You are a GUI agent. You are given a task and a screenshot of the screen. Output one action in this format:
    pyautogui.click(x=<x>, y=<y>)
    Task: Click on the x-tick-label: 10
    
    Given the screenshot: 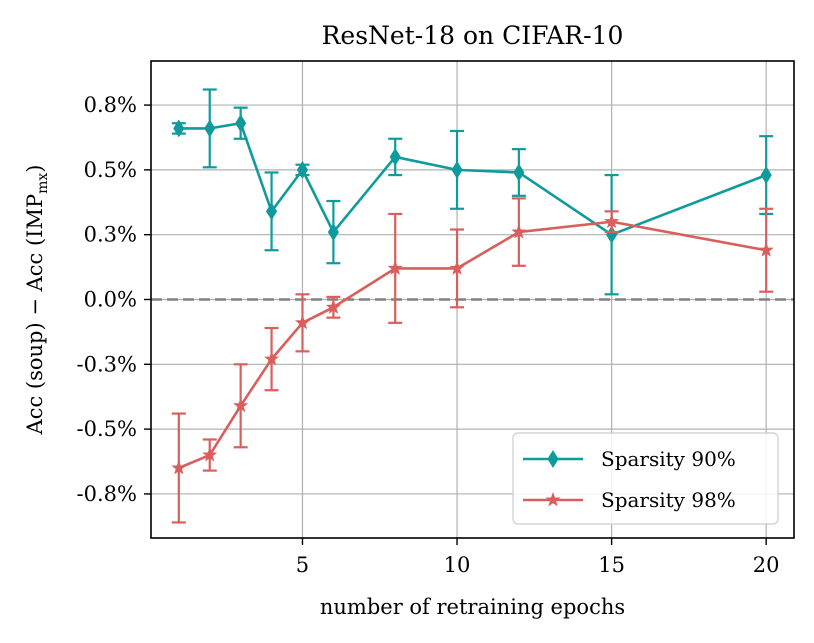 What is the action you would take?
    pyautogui.click(x=457, y=565)
    